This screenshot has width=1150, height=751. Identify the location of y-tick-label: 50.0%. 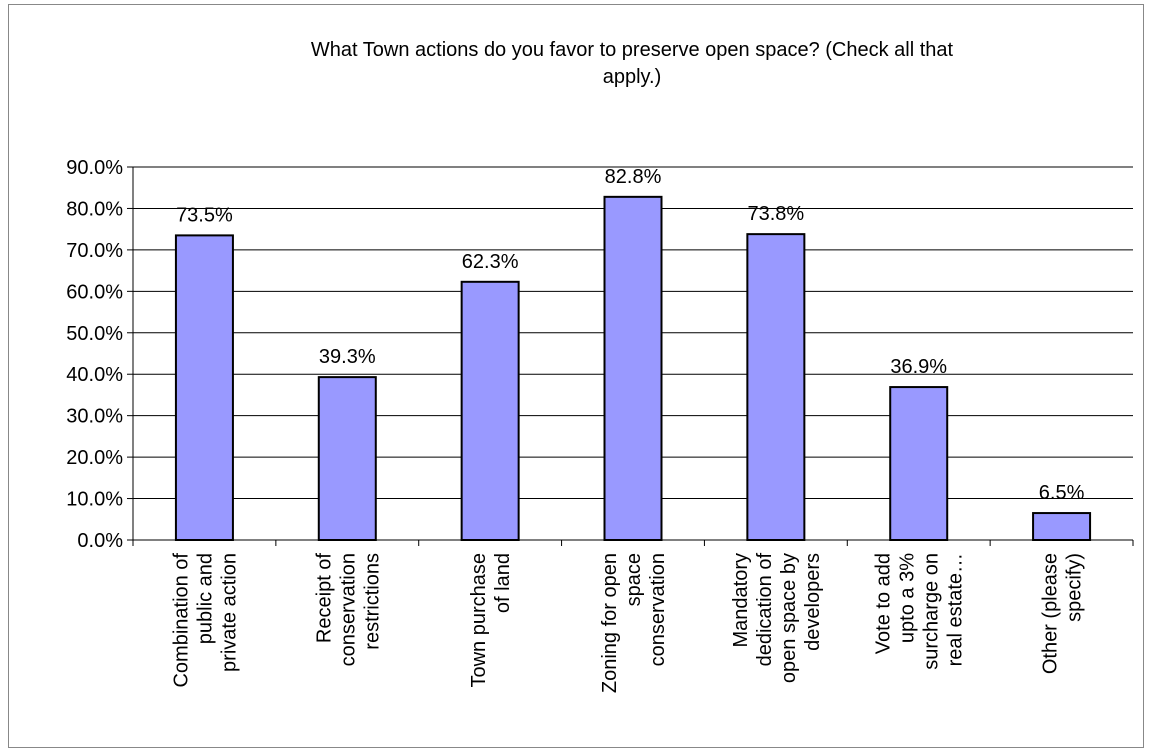
(94, 334).